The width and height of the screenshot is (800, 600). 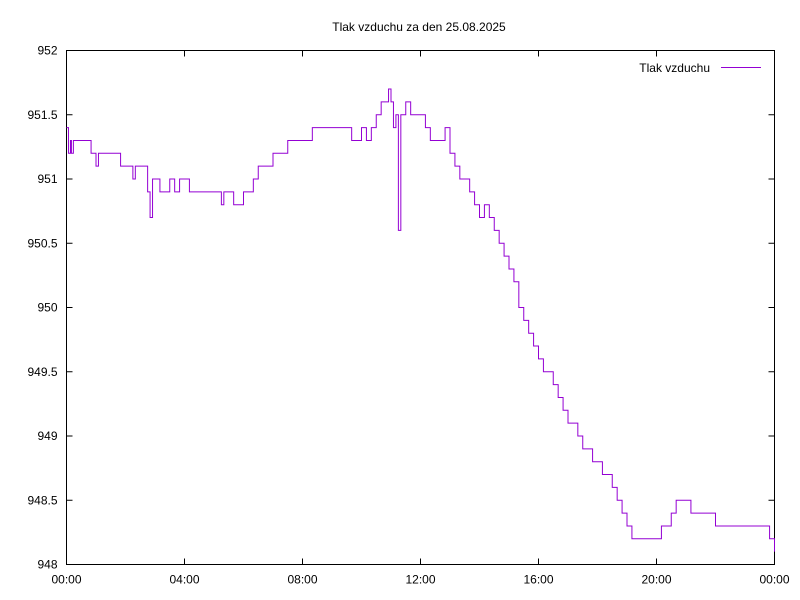 I want to click on y-tick-label: 948, so click(x=47, y=565).